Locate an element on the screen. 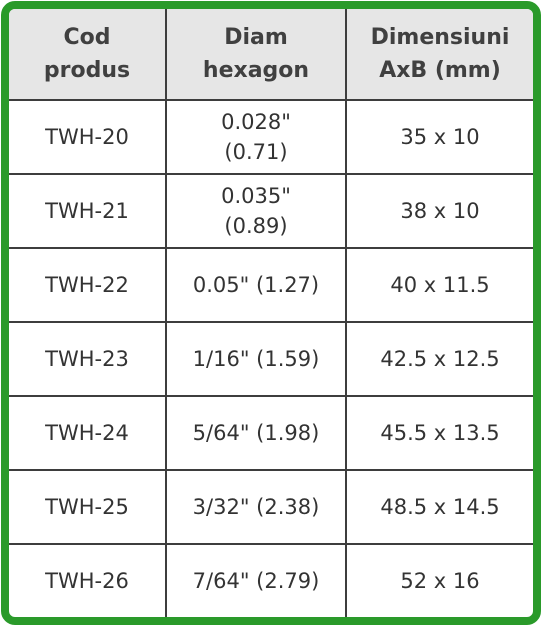 This screenshot has width=542, height=626. table-cell: TWH-25 is located at coordinates (88, 507).